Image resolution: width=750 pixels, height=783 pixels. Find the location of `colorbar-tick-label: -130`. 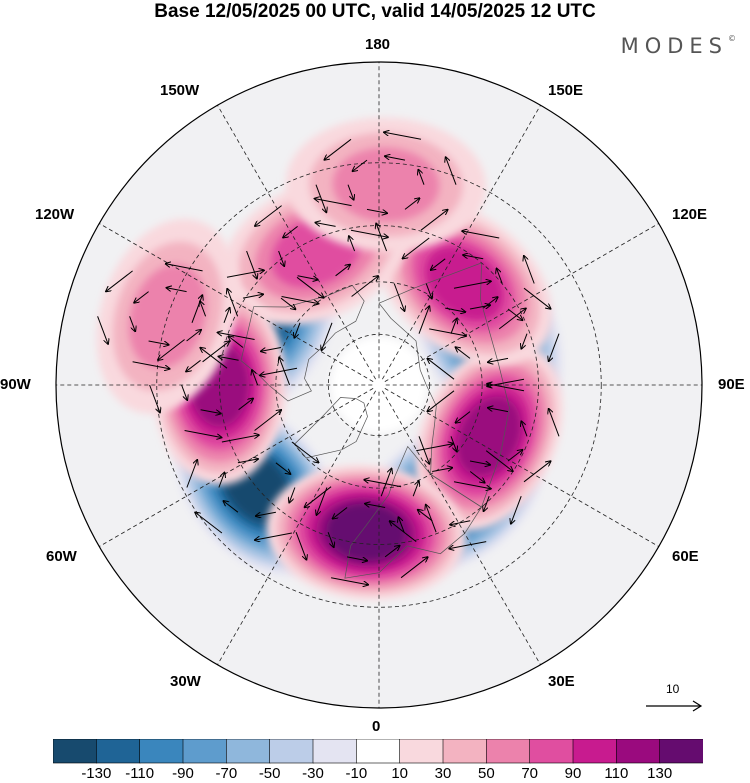

colorbar-tick-label: -130 is located at coordinates (96, 773).